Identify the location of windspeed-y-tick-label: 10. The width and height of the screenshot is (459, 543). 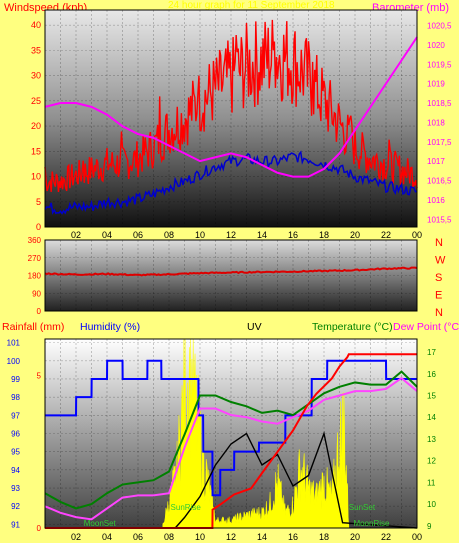
(36, 177).